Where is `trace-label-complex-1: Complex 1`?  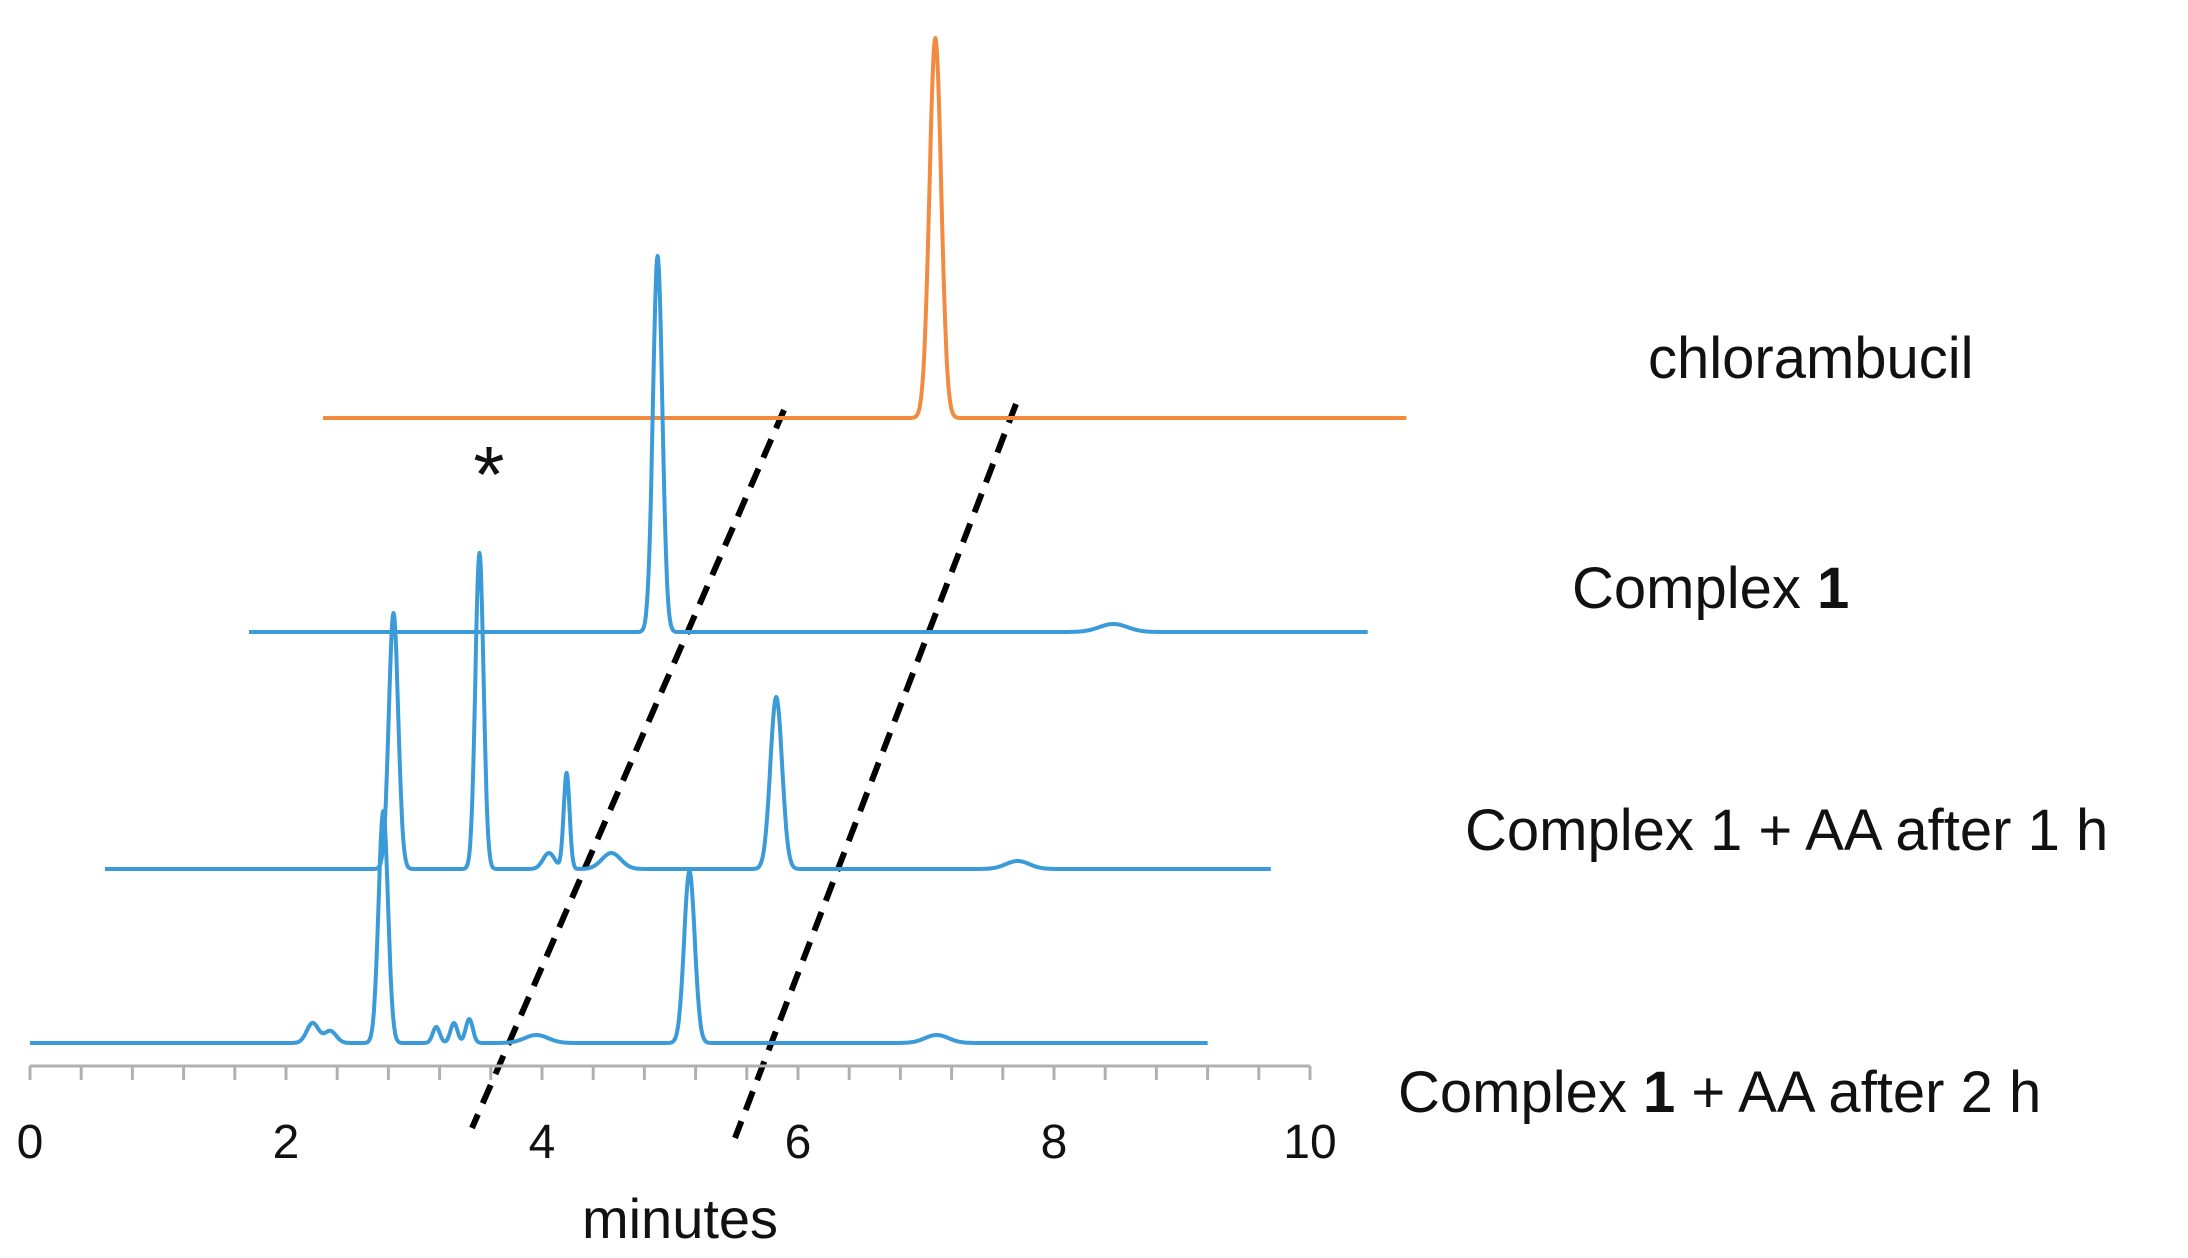 trace-label-complex-1: Complex 1 is located at coordinates (1710, 588).